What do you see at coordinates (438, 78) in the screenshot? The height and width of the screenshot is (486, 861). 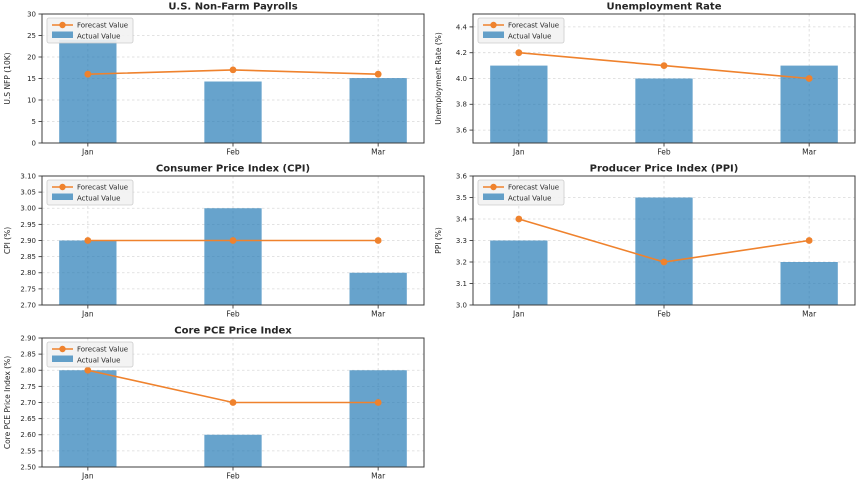 I see `y-axis-label: Unemployment Rate (%)` at bounding box center [438, 78].